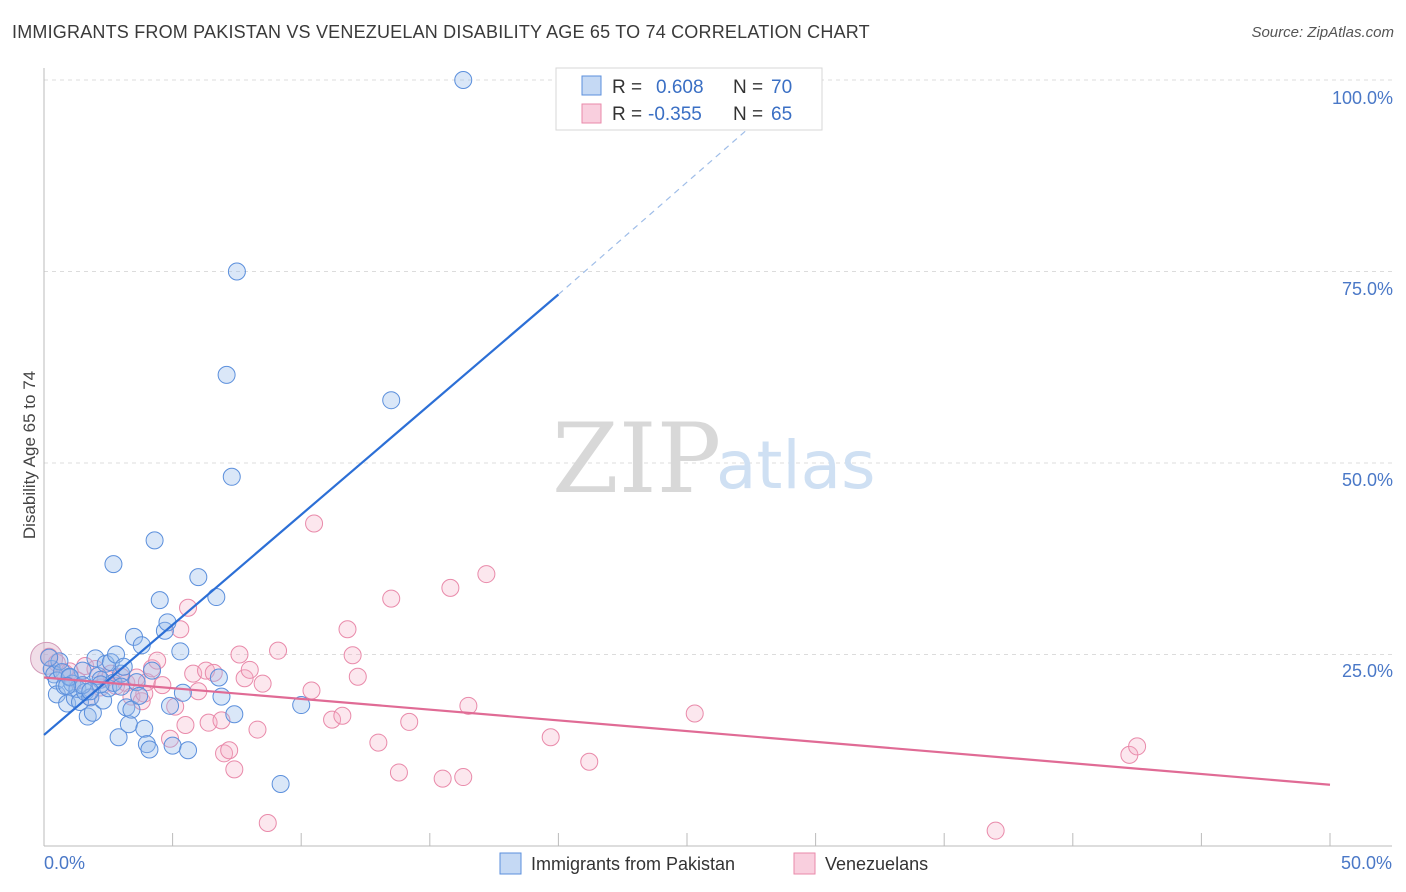 Image resolution: width=1406 pixels, height=892 pixels. What do you see at coordinates (636, 459) in the screenshot?
I see `watermark-zip: ZIP` at bounding box center [636, 459].